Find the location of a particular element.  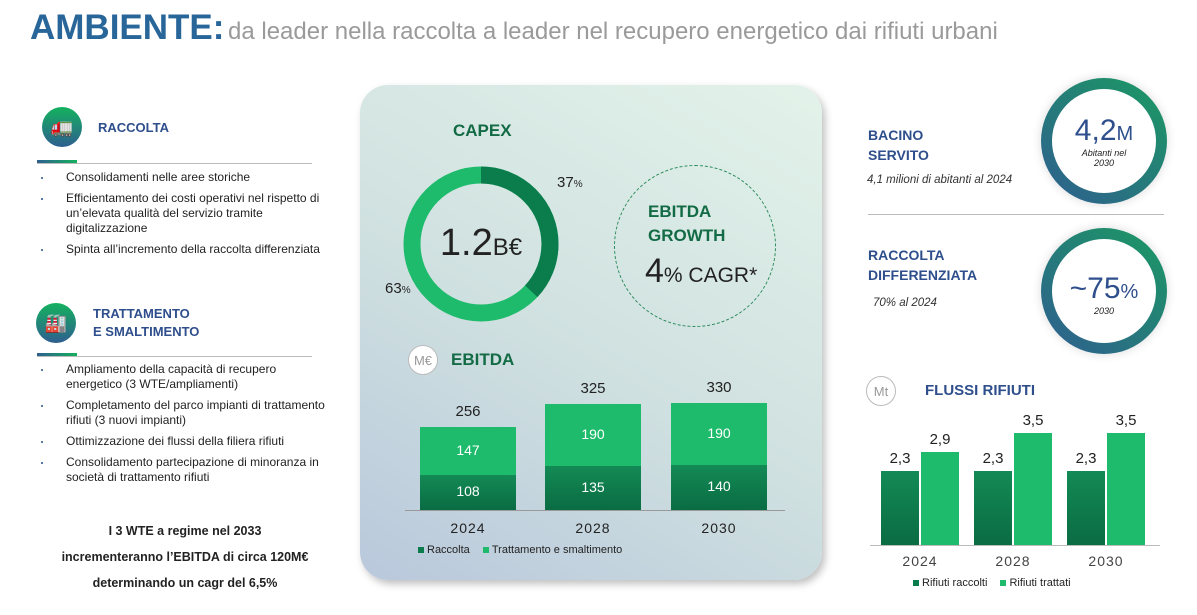

capex-total: 1.2B€ is located at coordinates (481, 243).